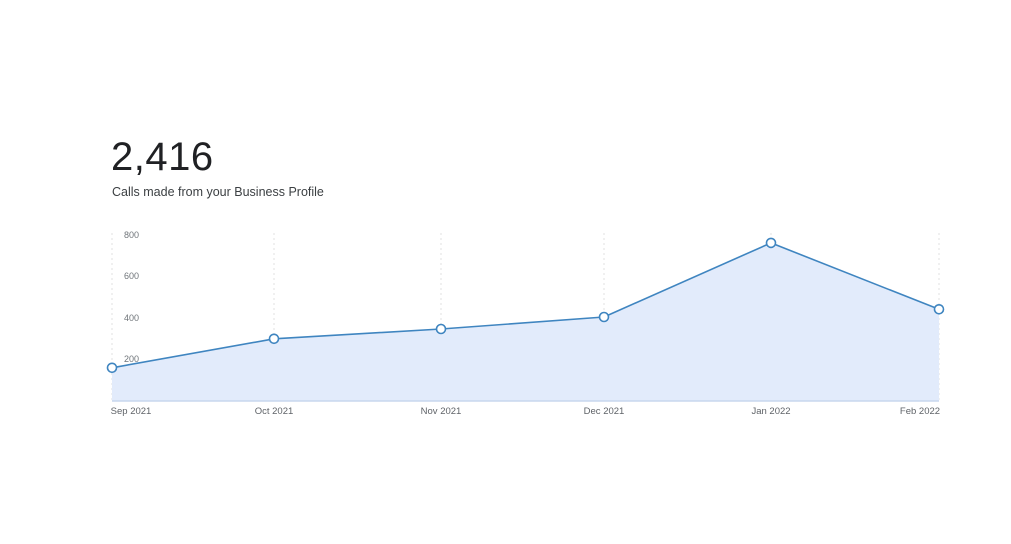 The height and width of the screenshot is (544, 1011). I want to click on y-tick-800: 800, so click(132, 235).